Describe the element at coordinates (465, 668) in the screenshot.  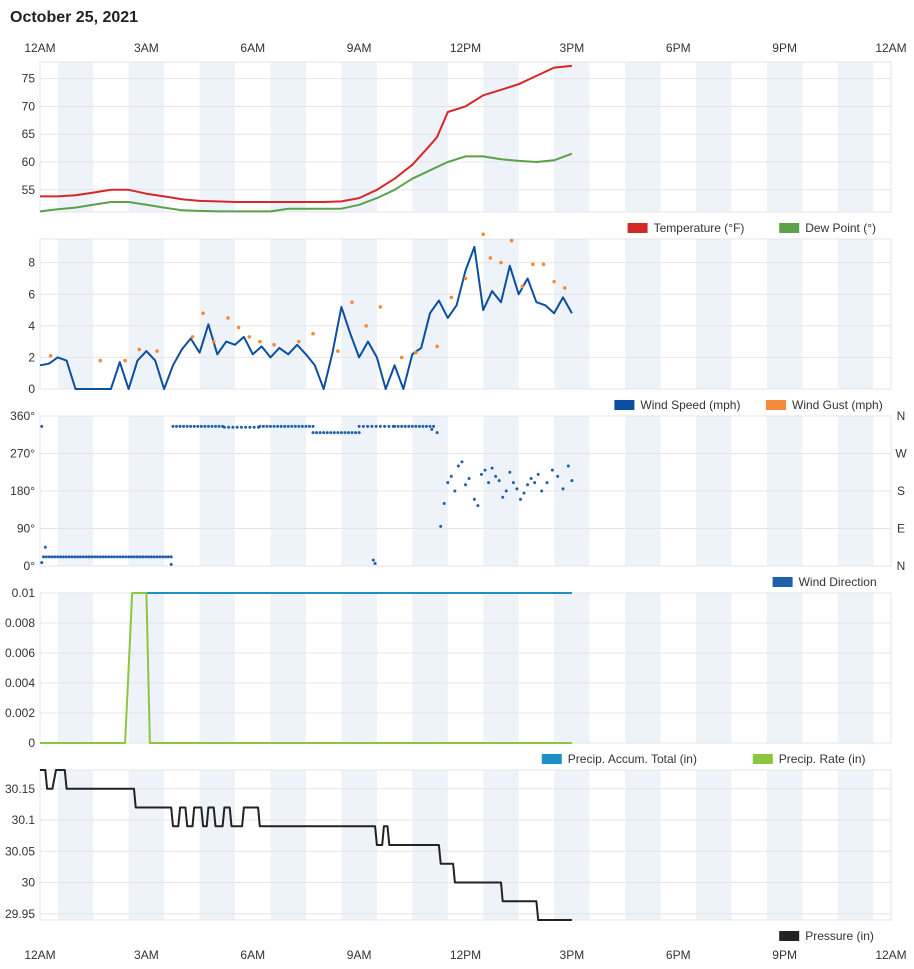
I see `panel-frame` at that location.